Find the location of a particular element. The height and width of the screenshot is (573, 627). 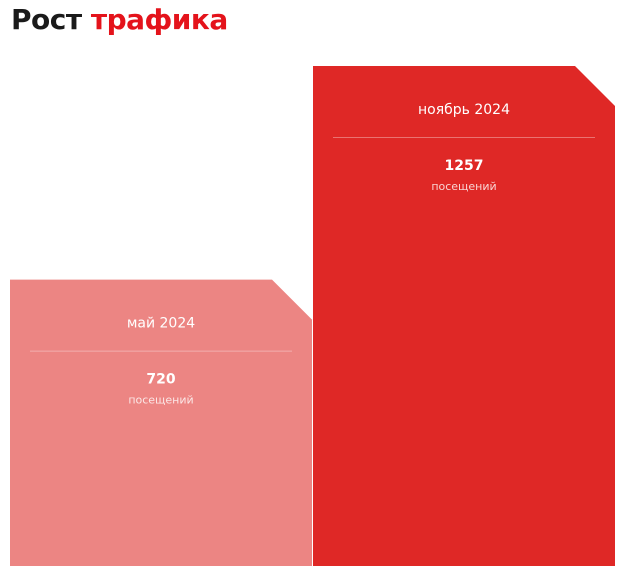

bar-value-label: 720 is located at coordinates (160, 380).